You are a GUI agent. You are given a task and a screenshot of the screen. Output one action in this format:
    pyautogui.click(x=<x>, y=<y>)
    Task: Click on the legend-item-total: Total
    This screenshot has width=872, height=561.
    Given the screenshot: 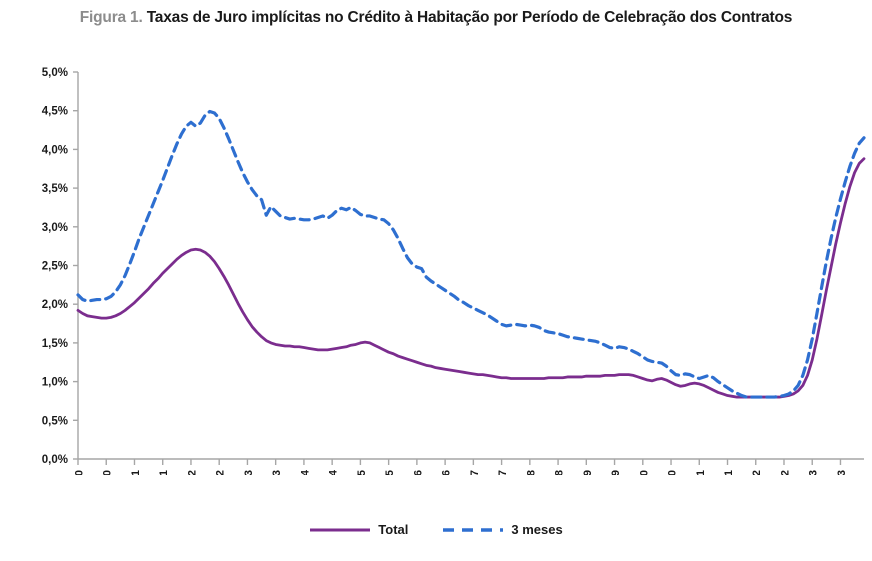 What is the action you would take?
    pyautogui.click(x=358, y=529)
    